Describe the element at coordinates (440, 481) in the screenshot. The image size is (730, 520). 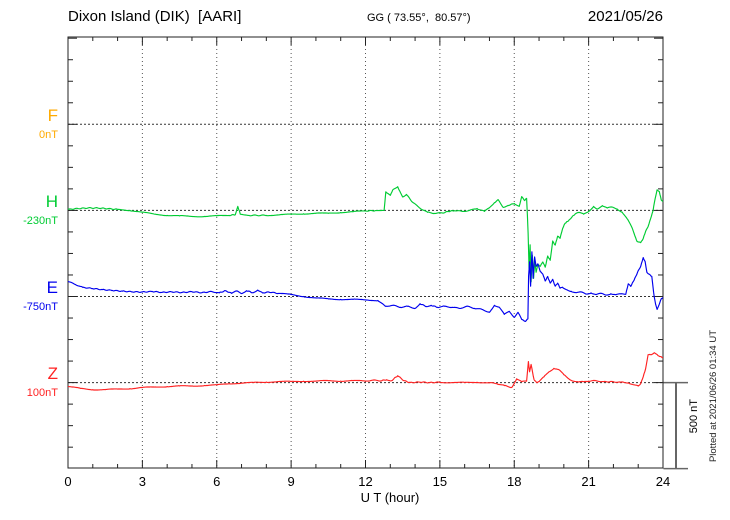
I see `x-tick-label: 15` at that location.